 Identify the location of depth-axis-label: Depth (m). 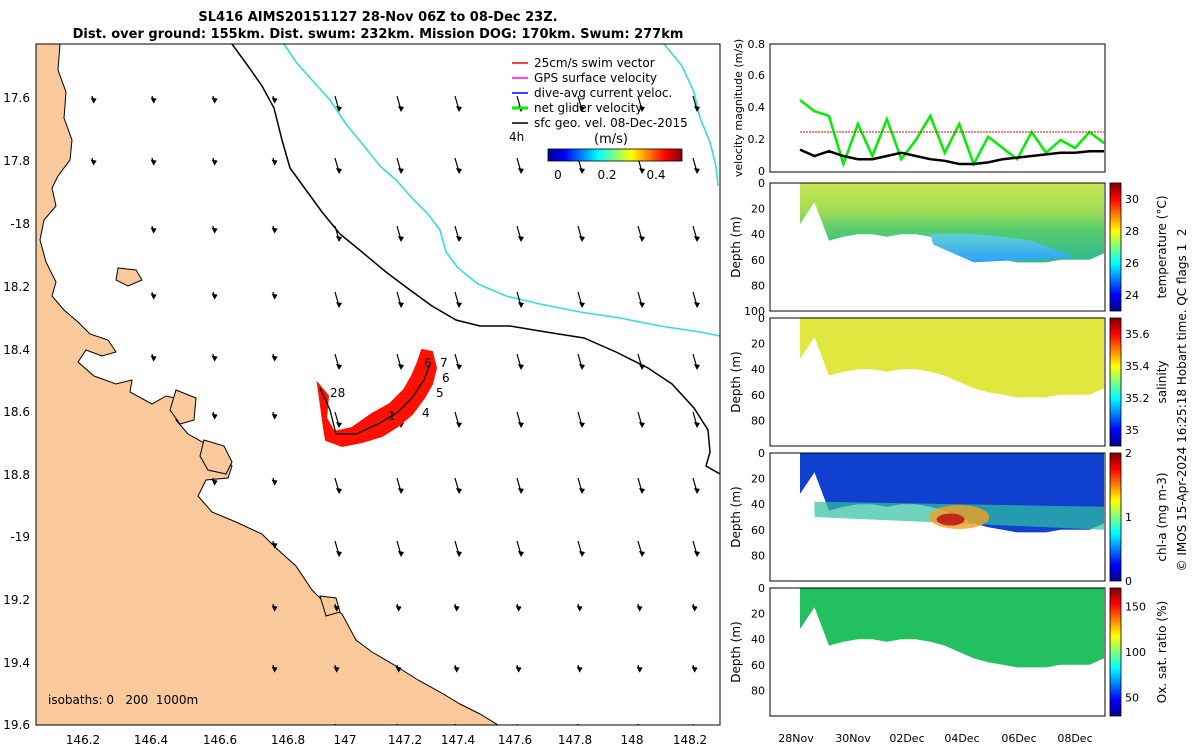
(736, 516).